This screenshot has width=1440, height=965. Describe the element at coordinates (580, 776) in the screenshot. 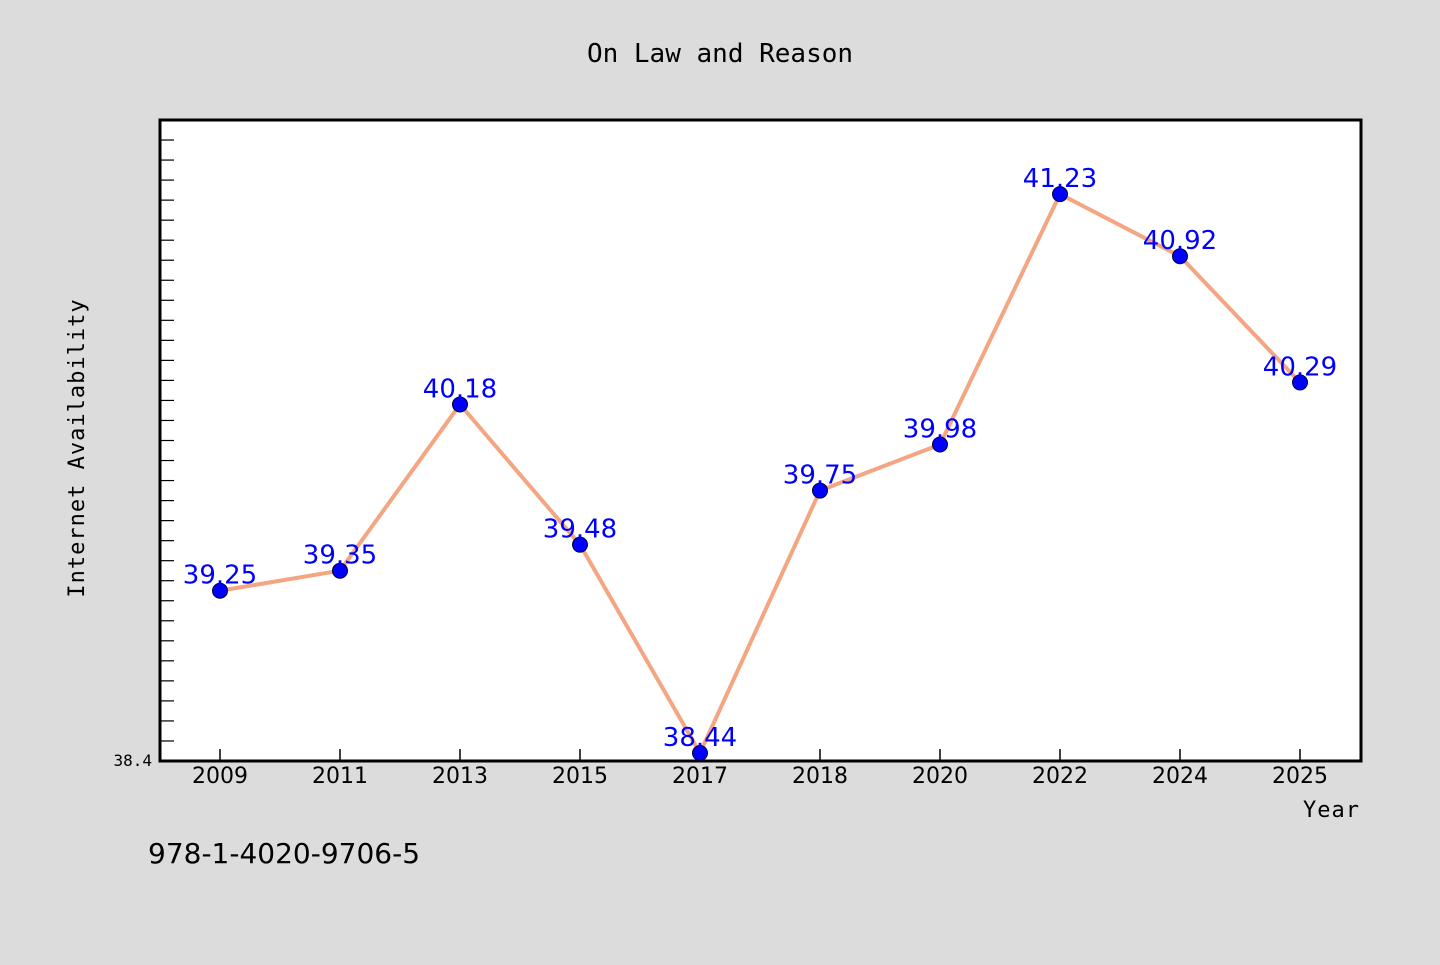

I see `x-tick-label: 2015` at that location.